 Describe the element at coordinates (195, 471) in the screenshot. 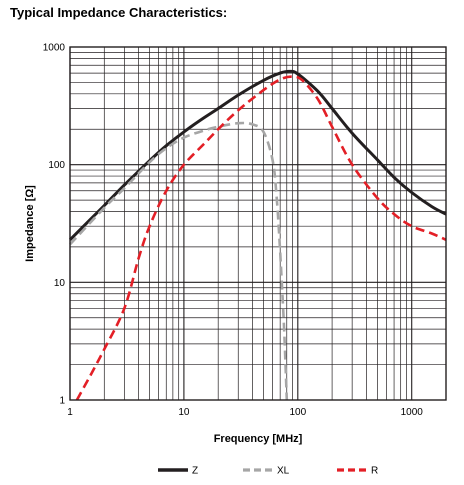

I see `legend-label-z: Z` at that location.